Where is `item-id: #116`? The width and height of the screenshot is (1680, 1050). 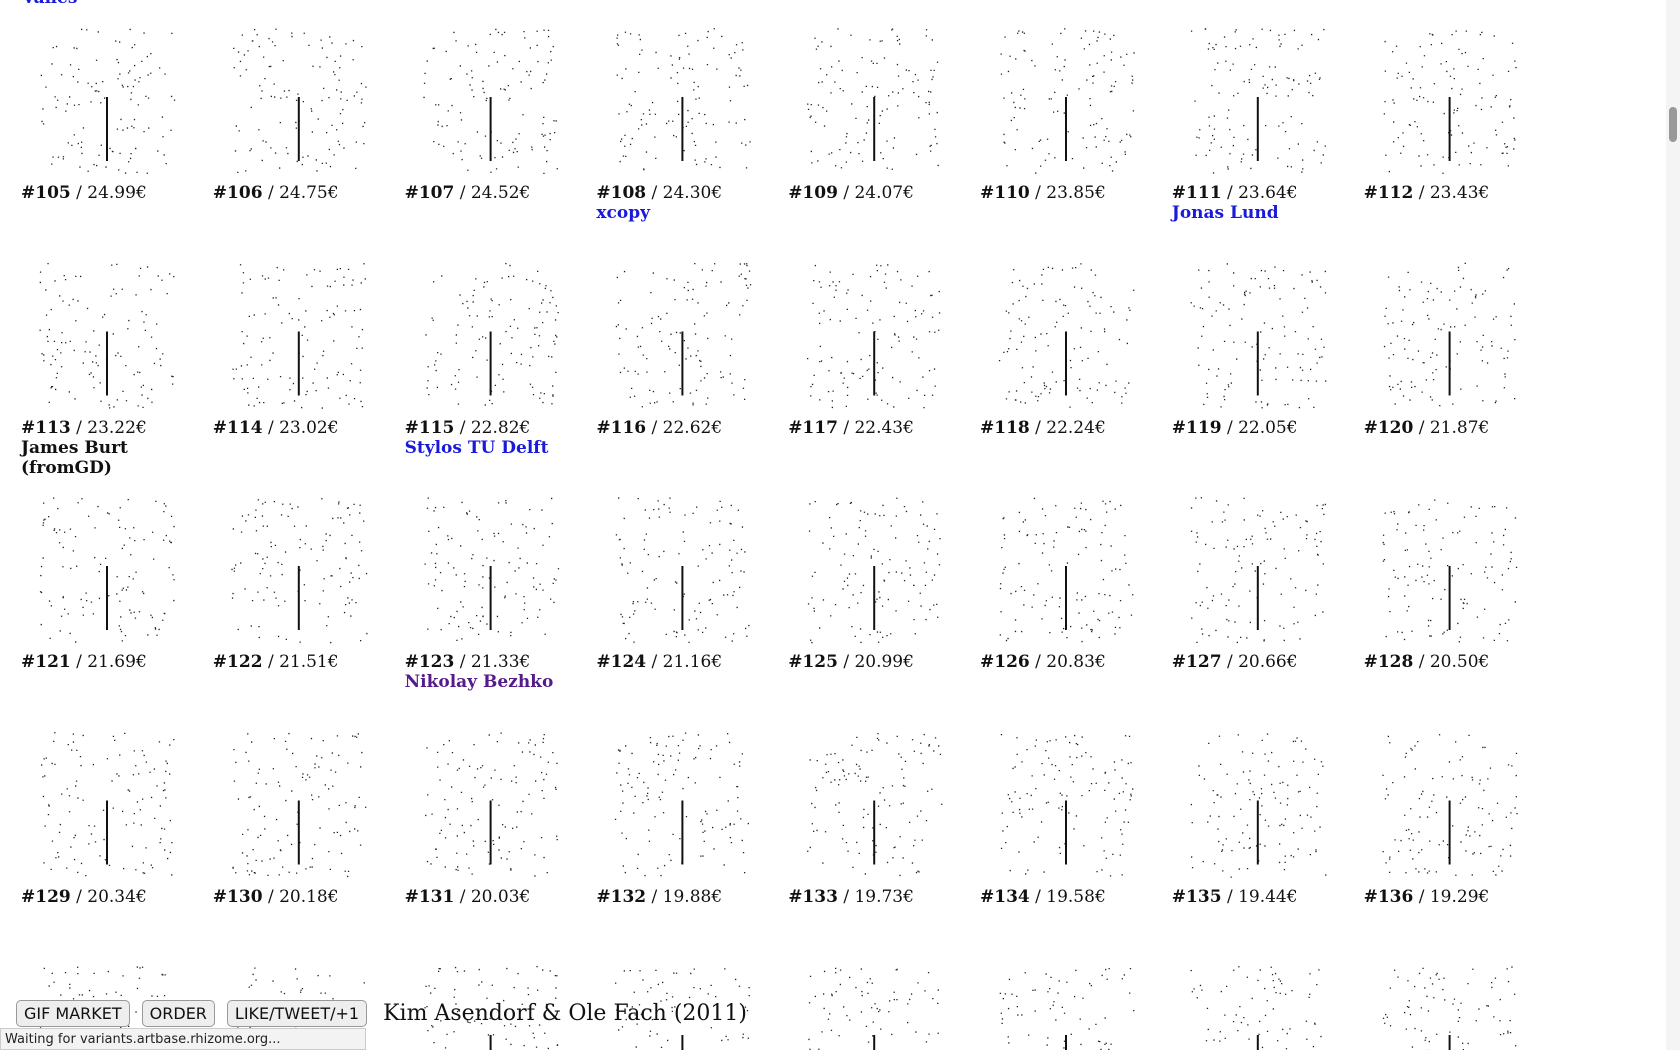
item-id: #116 is located at coordinates (621, 427).